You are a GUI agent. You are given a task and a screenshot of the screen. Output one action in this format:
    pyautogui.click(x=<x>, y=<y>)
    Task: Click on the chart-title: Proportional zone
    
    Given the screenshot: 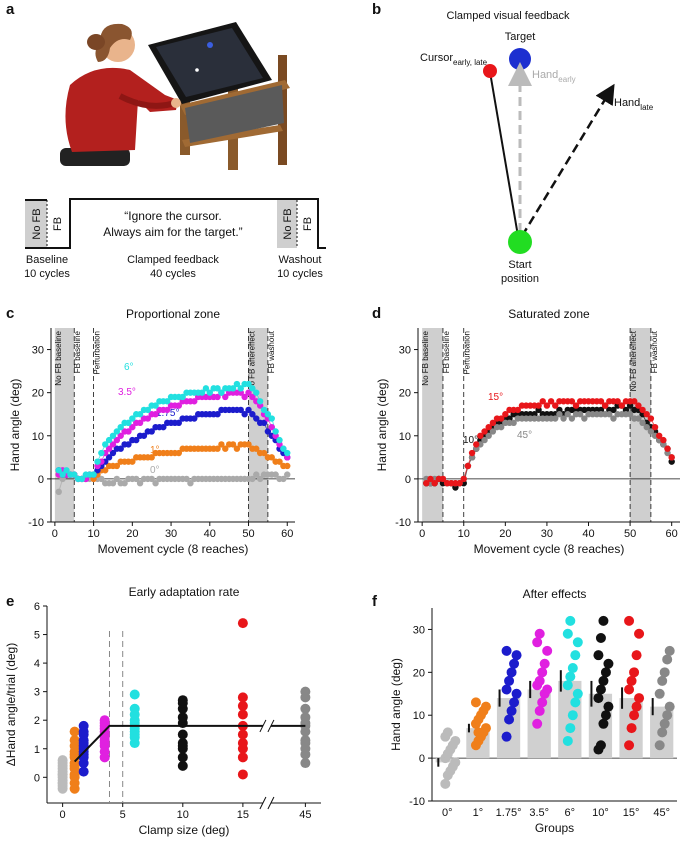 What is the action you would take?
    pyautogui.click(x=173, y=314)
    